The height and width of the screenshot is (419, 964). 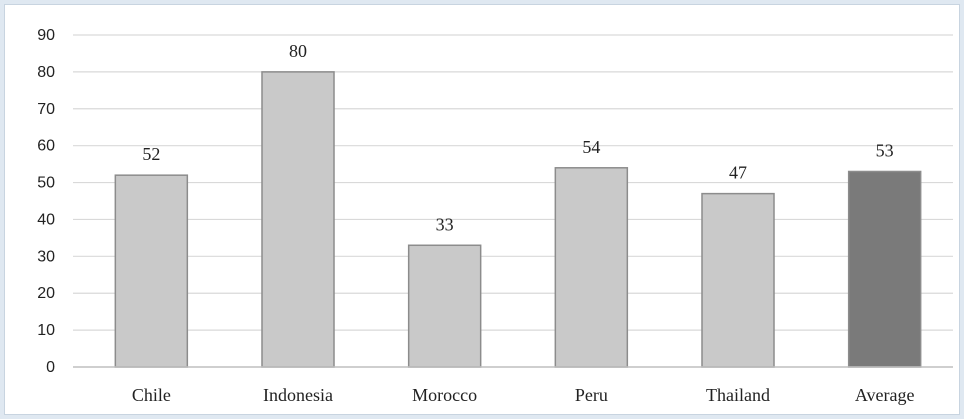 What do you see at coordinates (444, 395) in the screenshot?
I see `category-label-morocco: Morocco` at bounding box center [444, 395].